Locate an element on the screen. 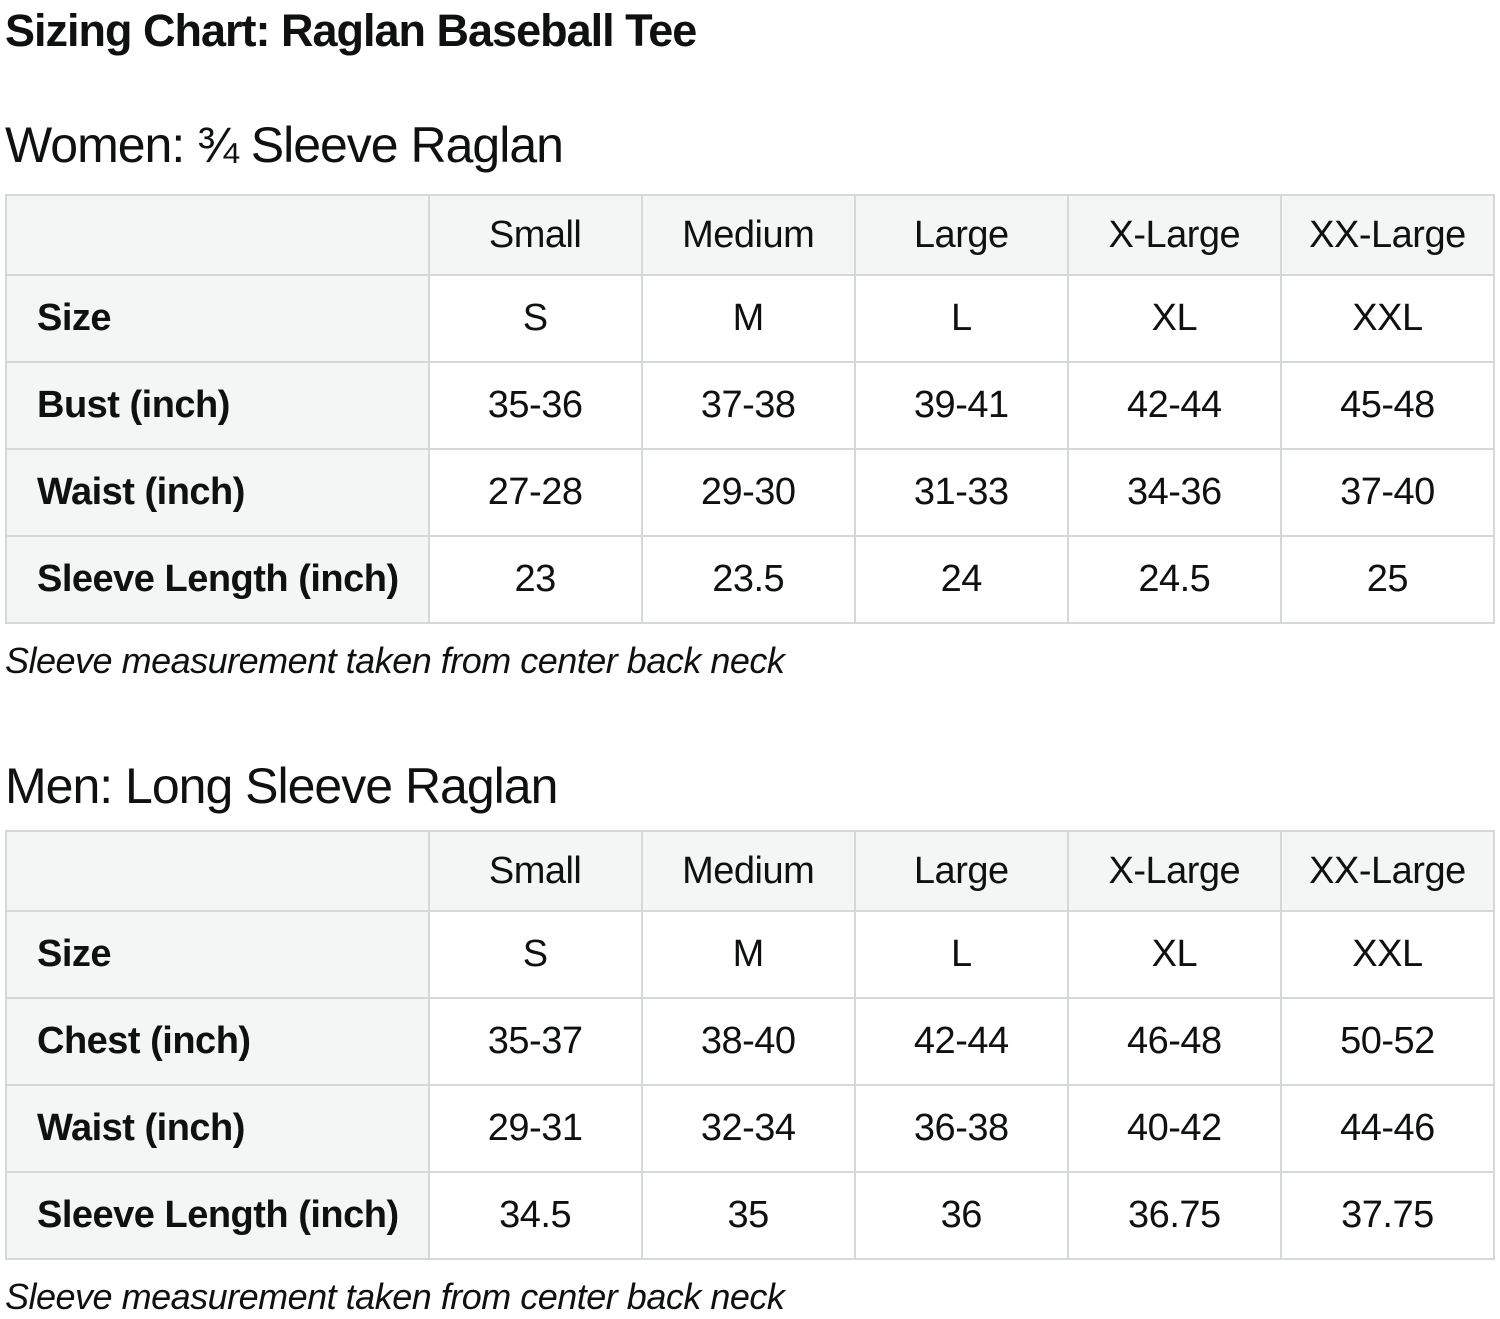  table-row-sleeve-length: Sleeve Length (inch) 23 23.5 24 24.5 25 is located at coordinates (750, 579).